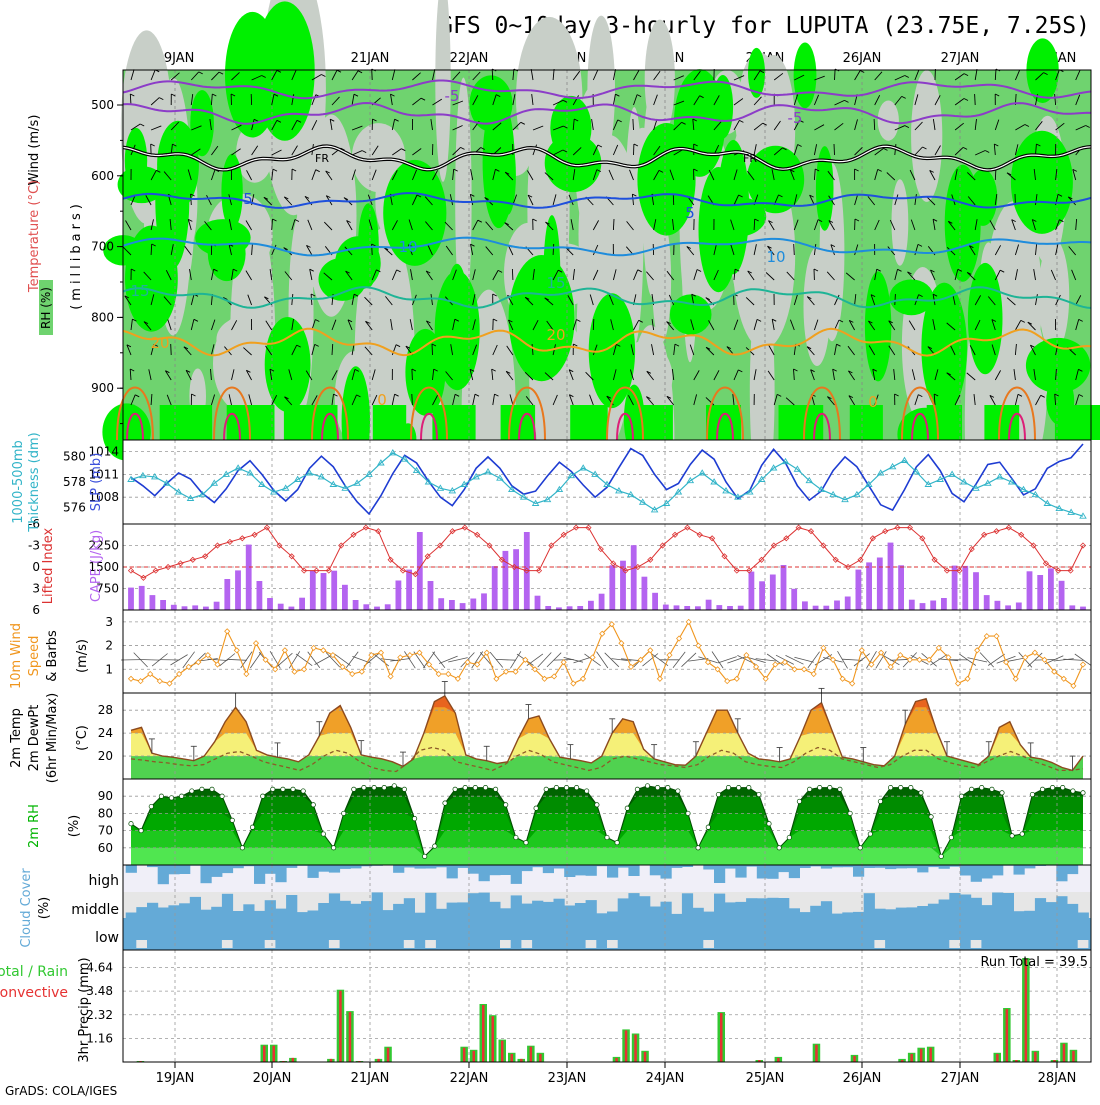 The width and height of the screenshot is (1100, 1105). I want to click on label-speed: Speed, so click(34, 656).